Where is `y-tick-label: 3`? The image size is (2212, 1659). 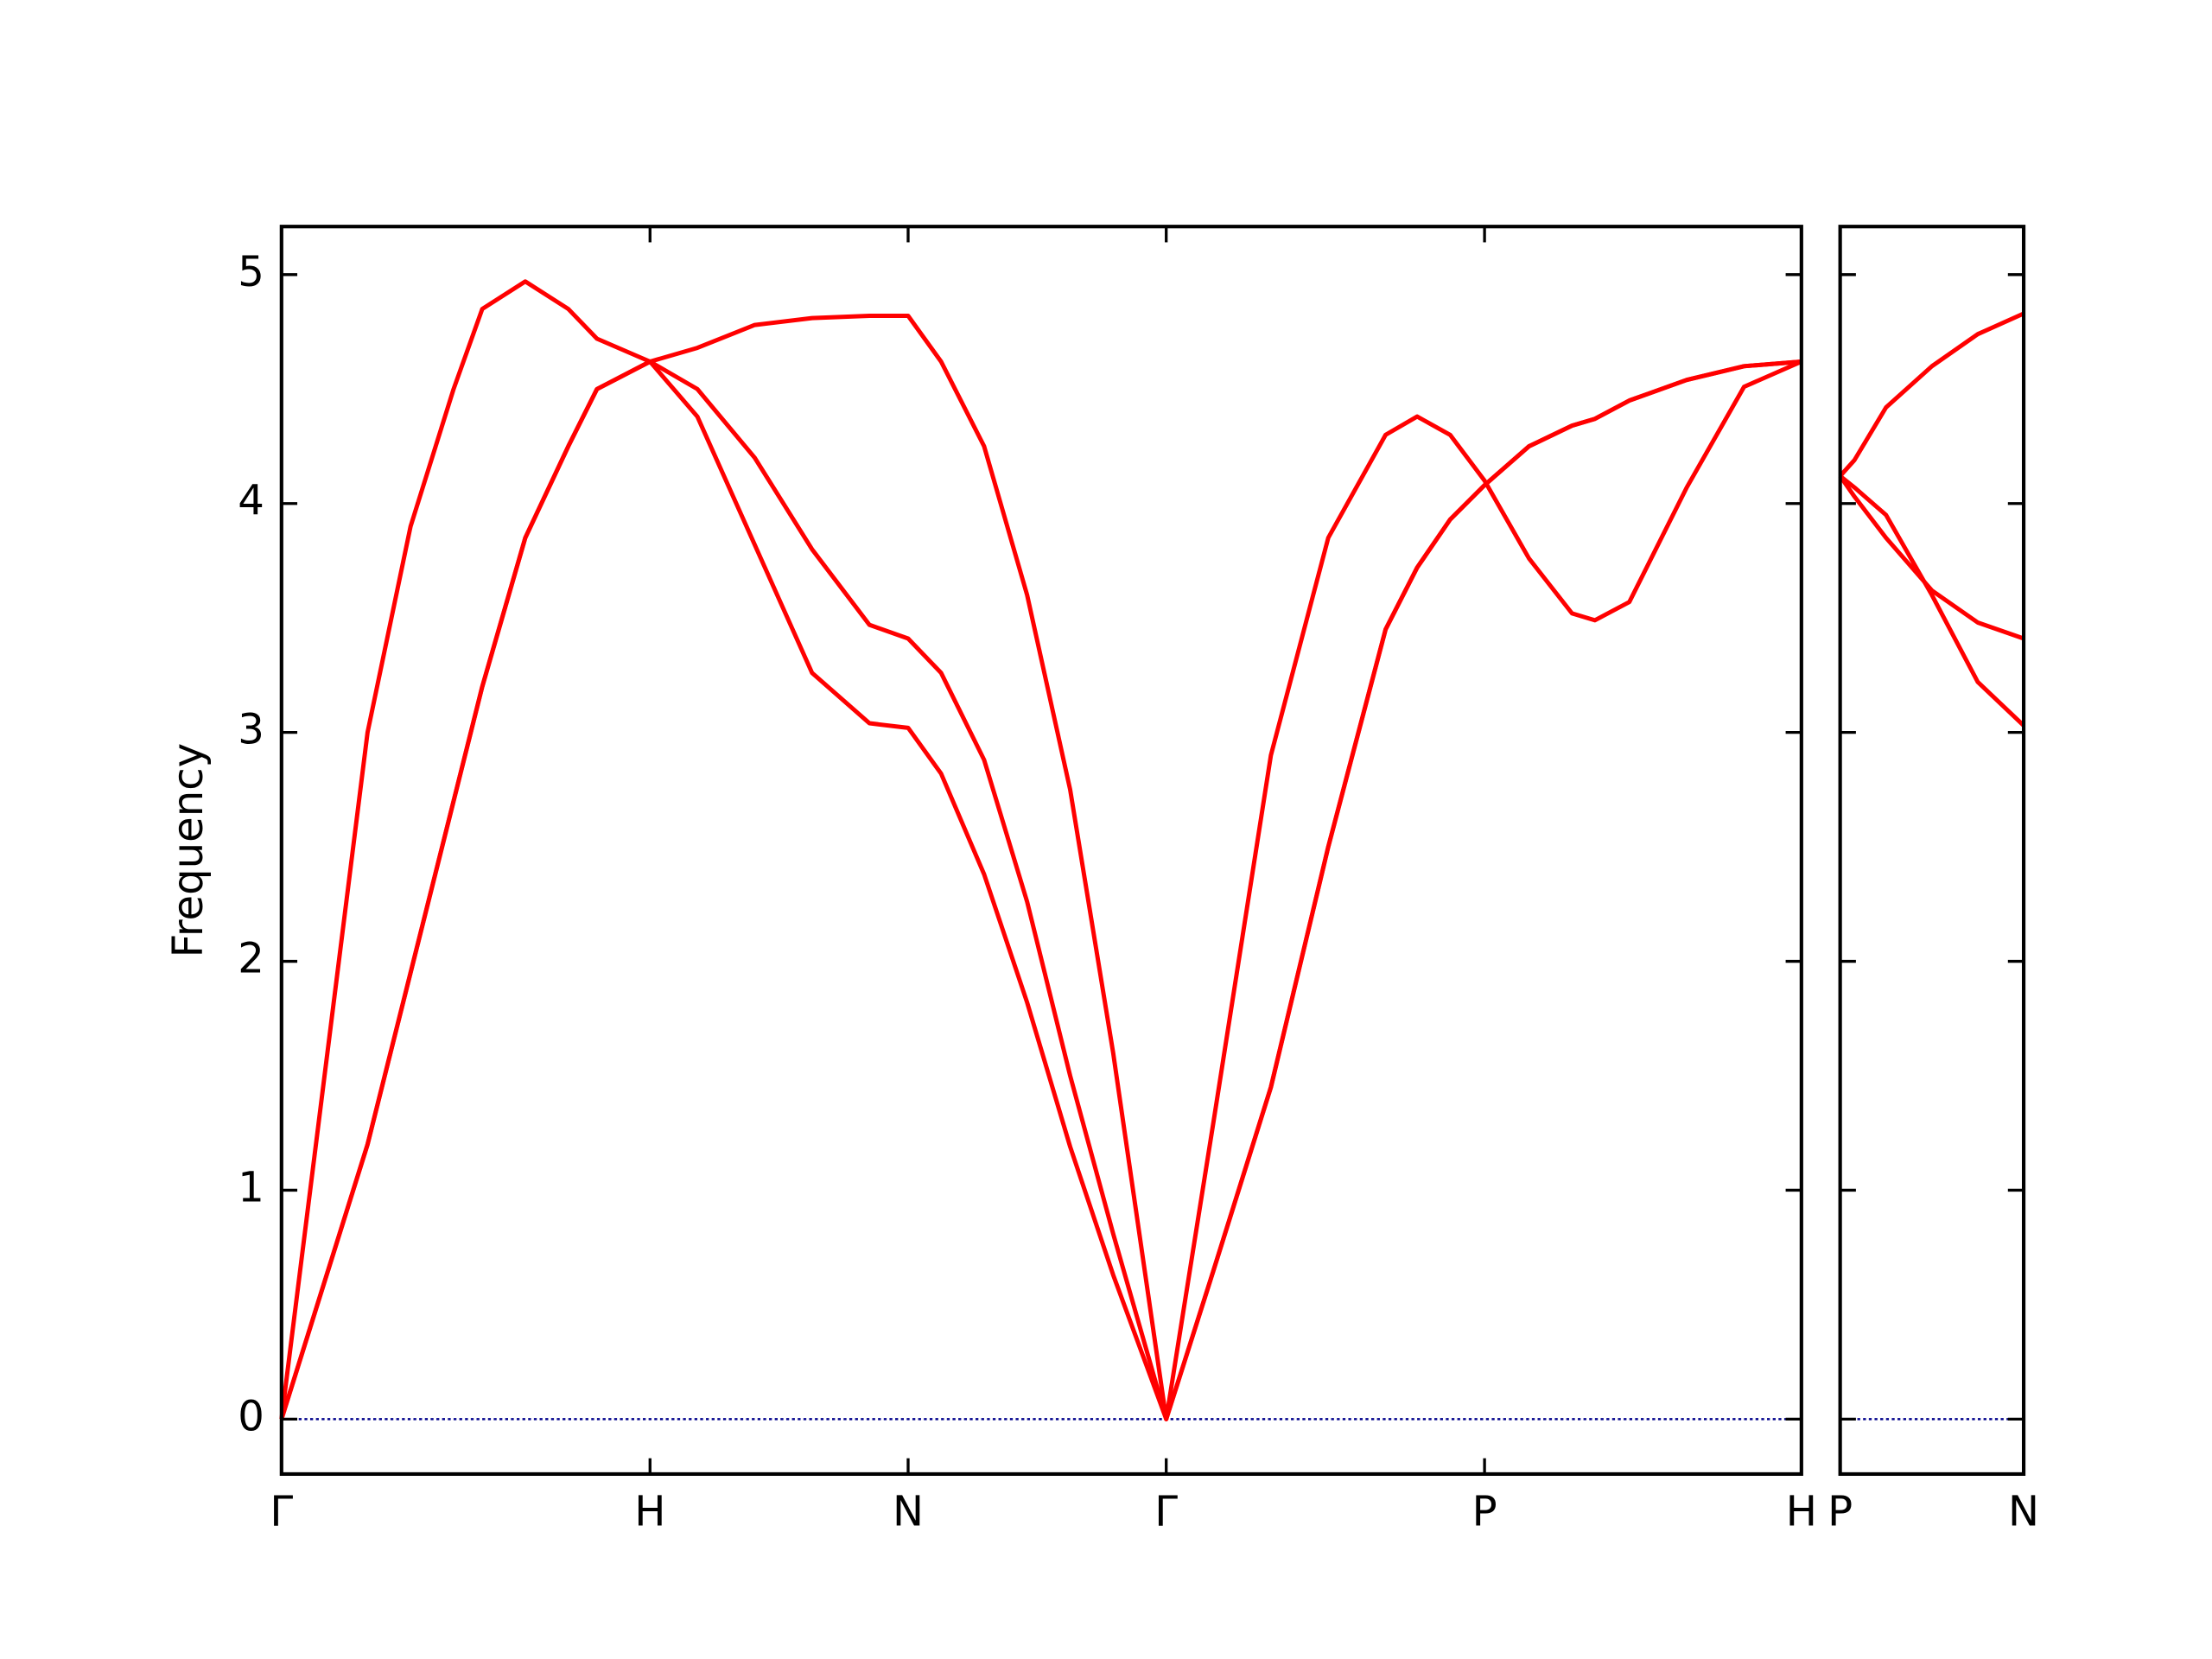 y-tick-label: 3 is located at coordinates (251, 730).